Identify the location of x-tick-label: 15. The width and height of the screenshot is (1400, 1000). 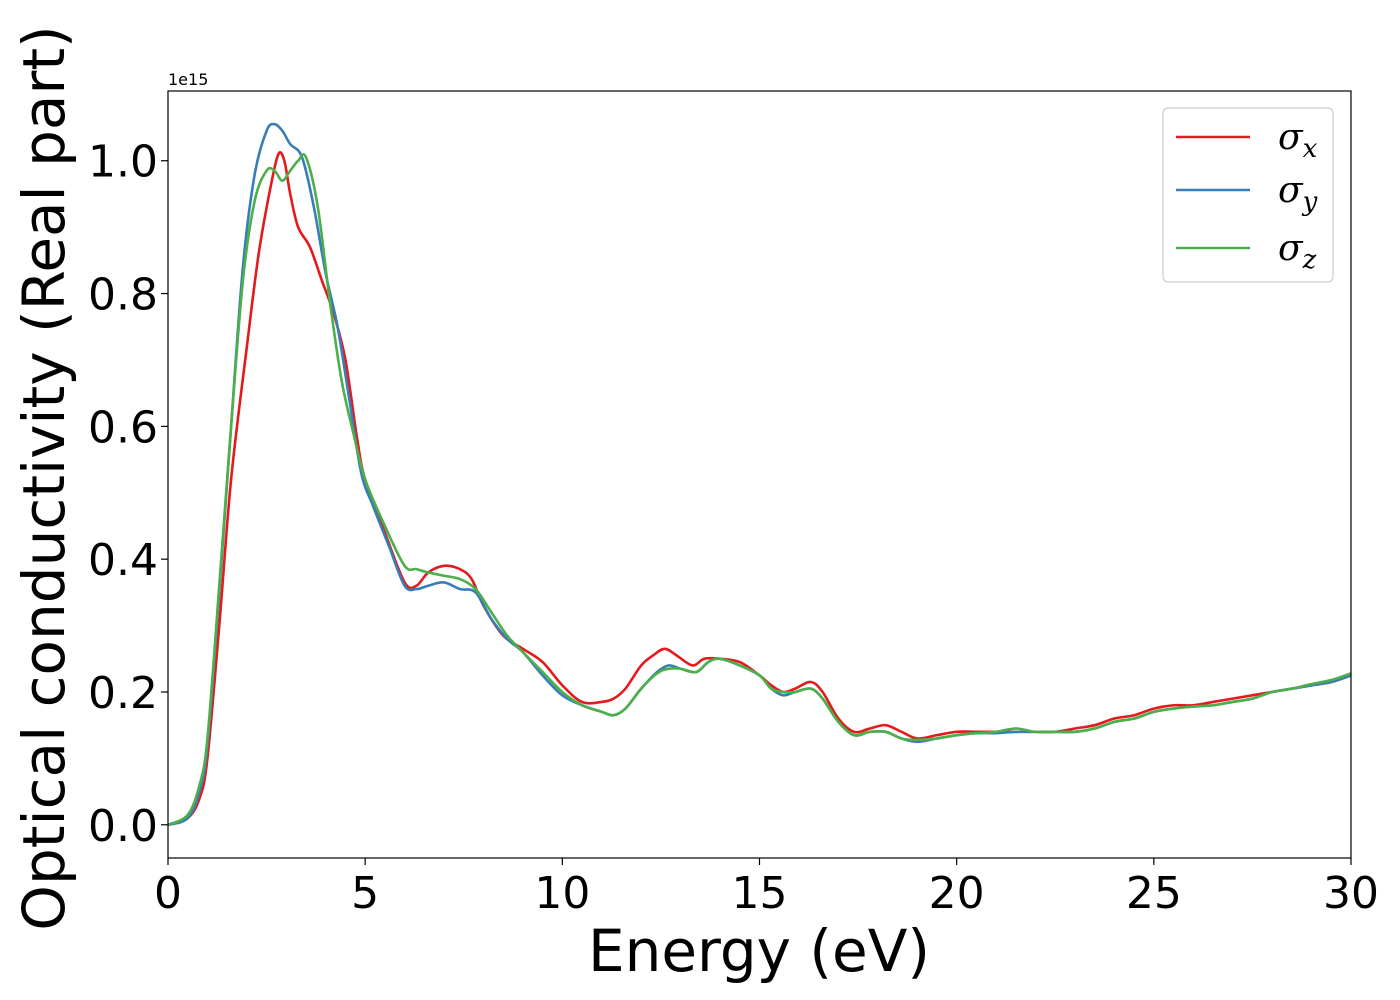
(760, 893).